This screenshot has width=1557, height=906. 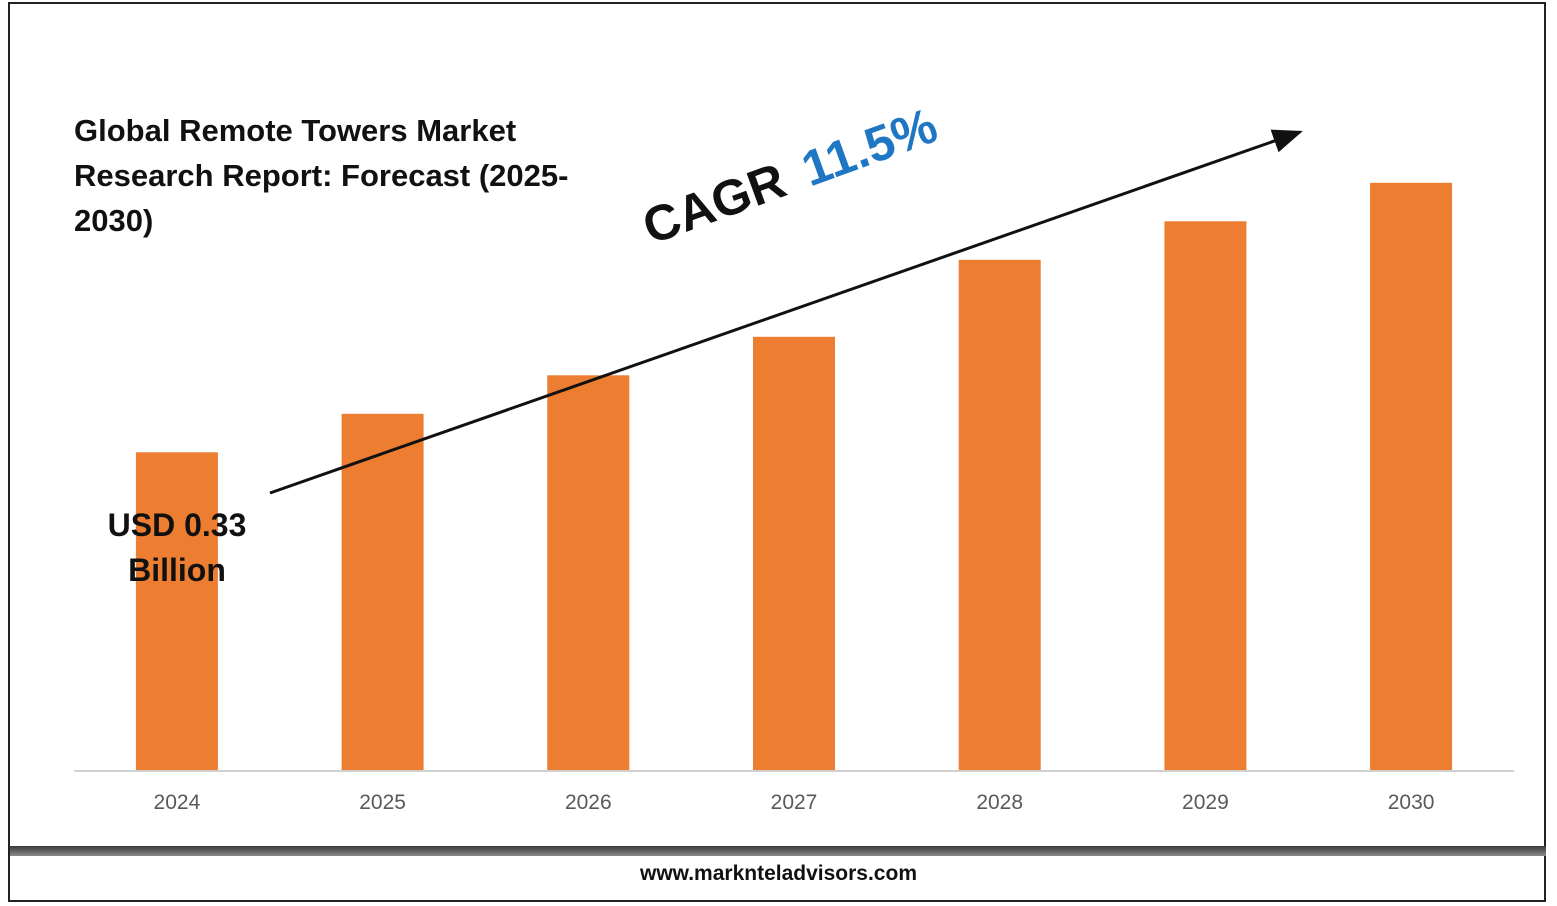 I want to click on bar-2027, so click(x=794, y=553).